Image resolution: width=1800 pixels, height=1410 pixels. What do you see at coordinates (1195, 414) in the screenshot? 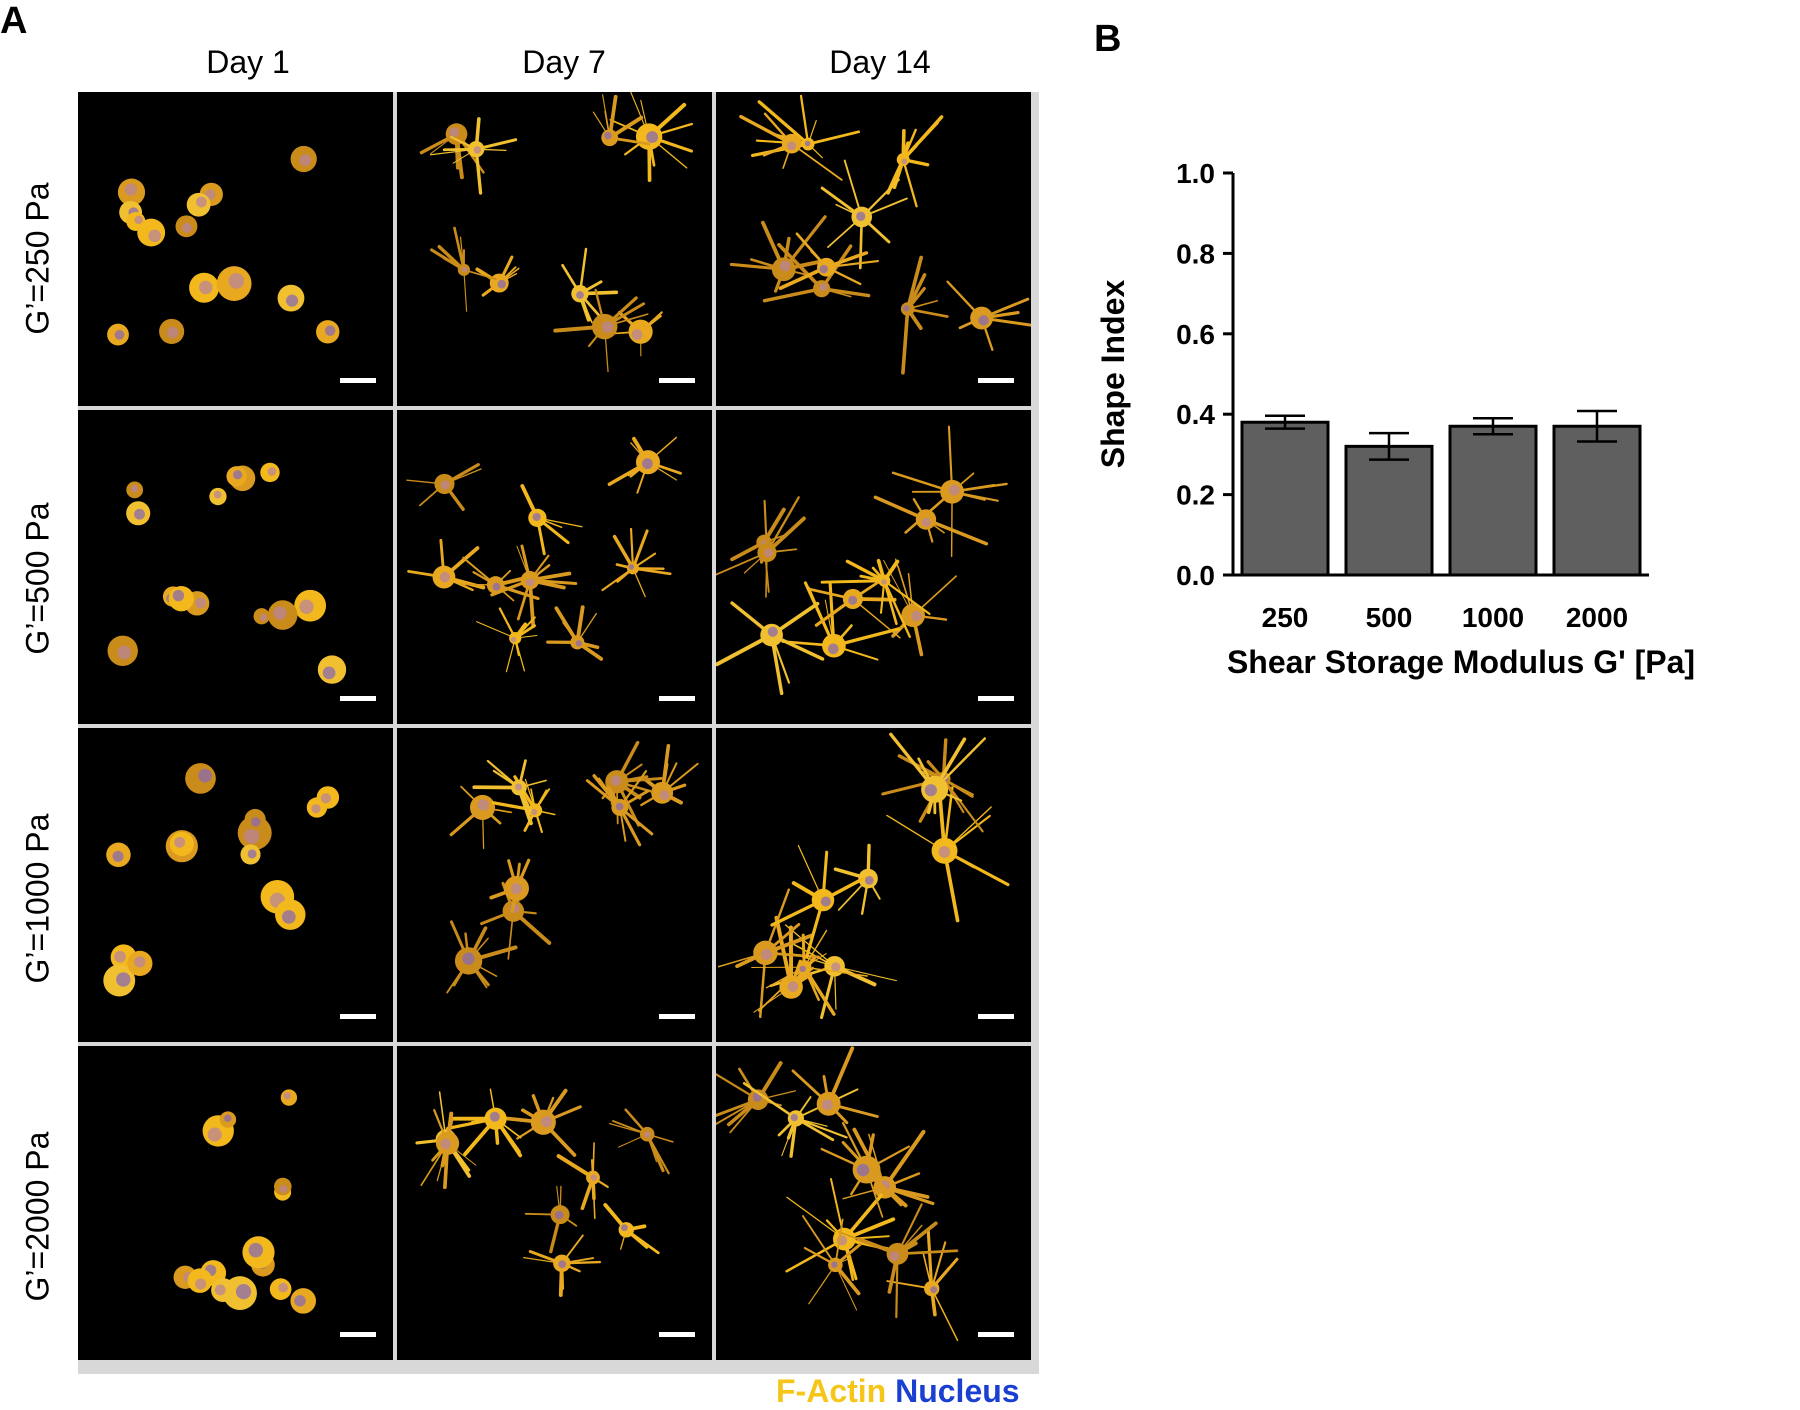
I see `y-tick-label: 0.4` at bounding box center [1195, 414].